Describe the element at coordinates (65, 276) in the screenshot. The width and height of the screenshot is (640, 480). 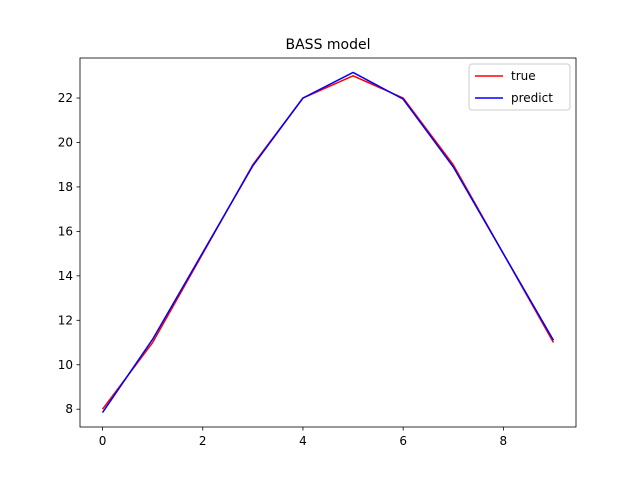
I see `y-tick-label: 14` at that location.